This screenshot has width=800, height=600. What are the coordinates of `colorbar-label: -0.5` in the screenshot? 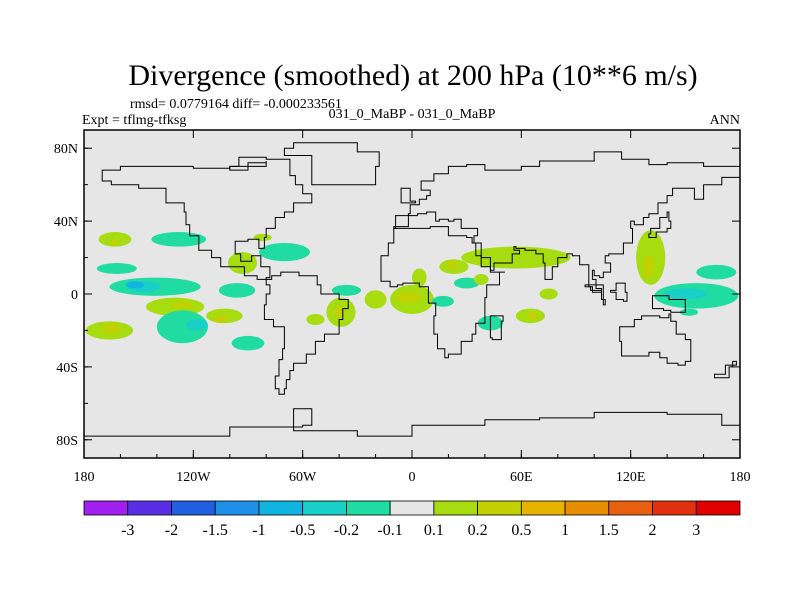 It's located at (302, 530).